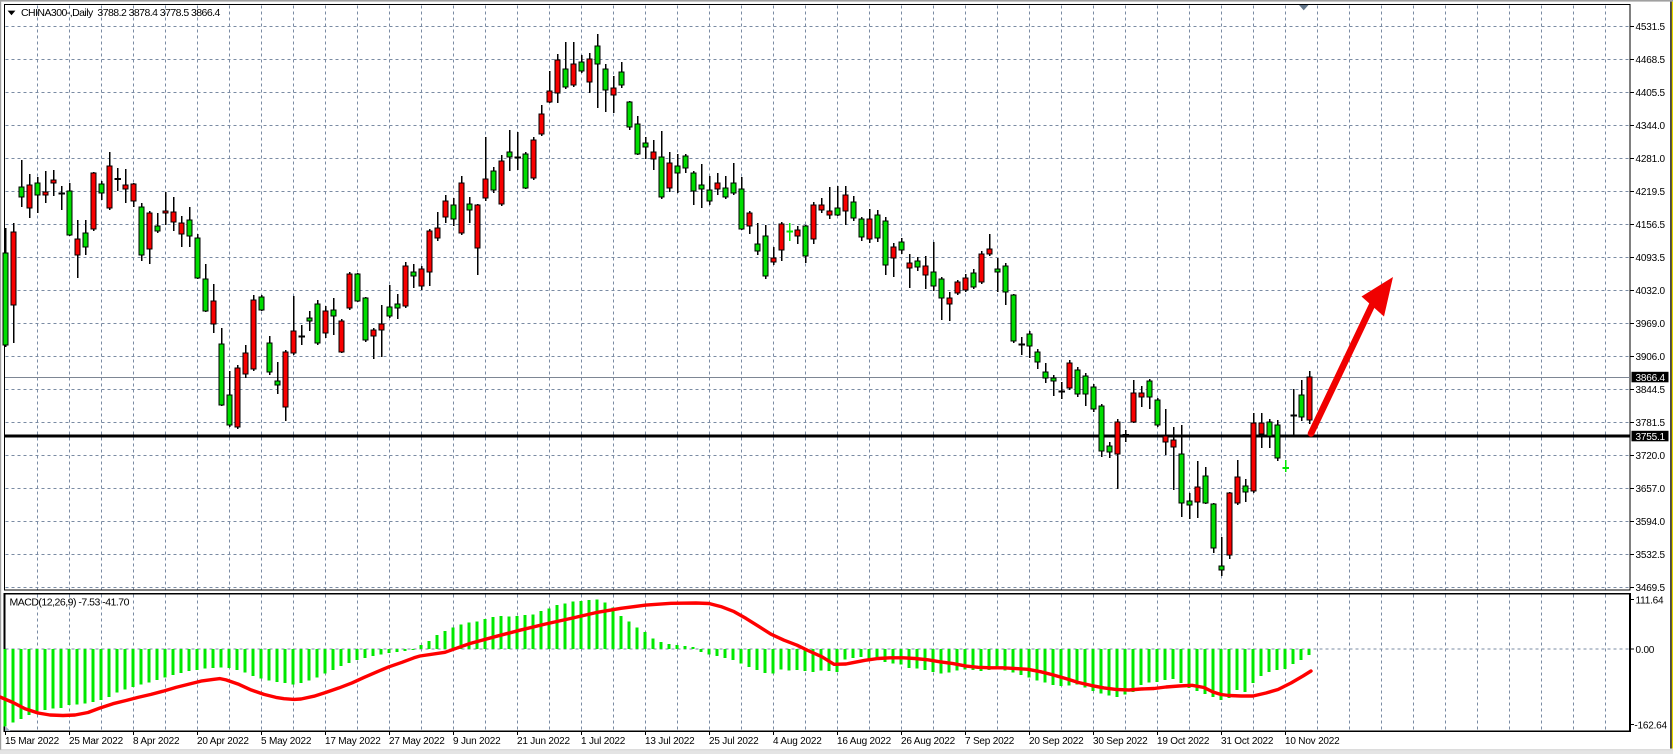 Image resolution: width=1673 pixels, height=754 pixels. Describe the element at coordinates (353, 741) in the screenshot. I see `svg-text: 17 May 2022` at that location.